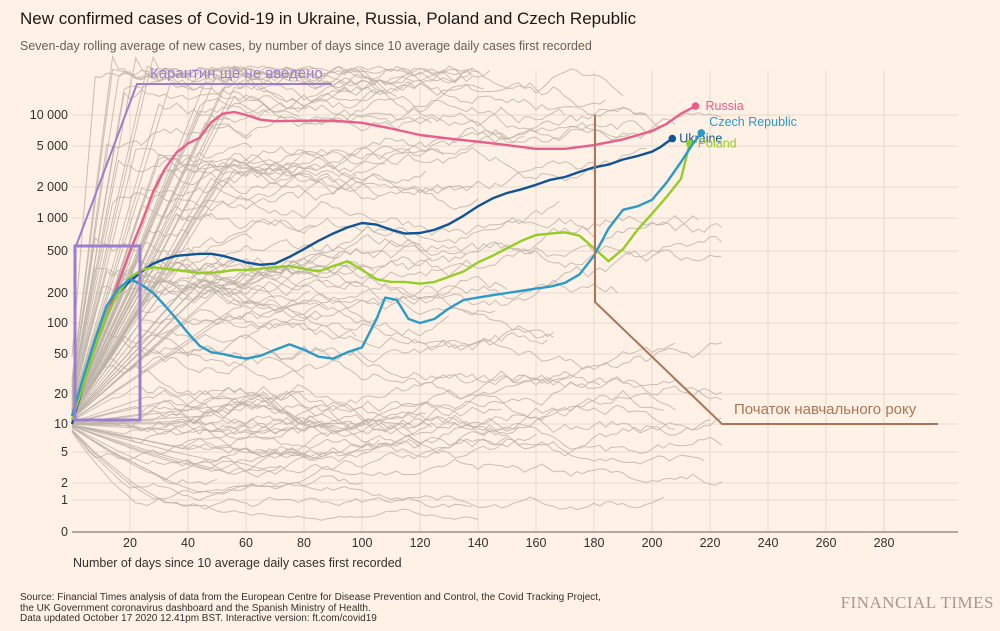 The width and height of the screenshot is (1000, 631). What do you see at coordinates (57, 251) in the screenshot?
I see `y-tick-label: 500` at bounding box center [57, 251].